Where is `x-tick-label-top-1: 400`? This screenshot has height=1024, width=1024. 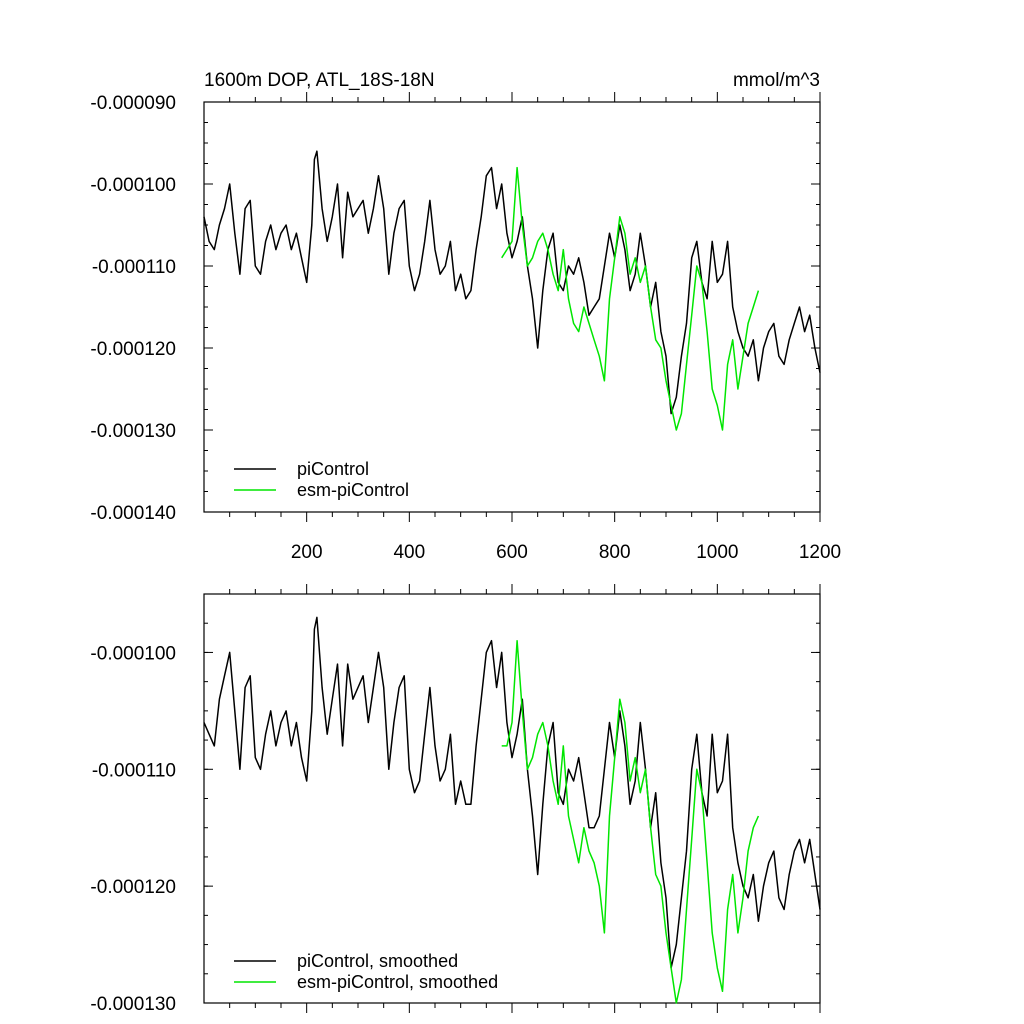
x-tick-label-top-1: 400 is located at coordinates (409, 552).